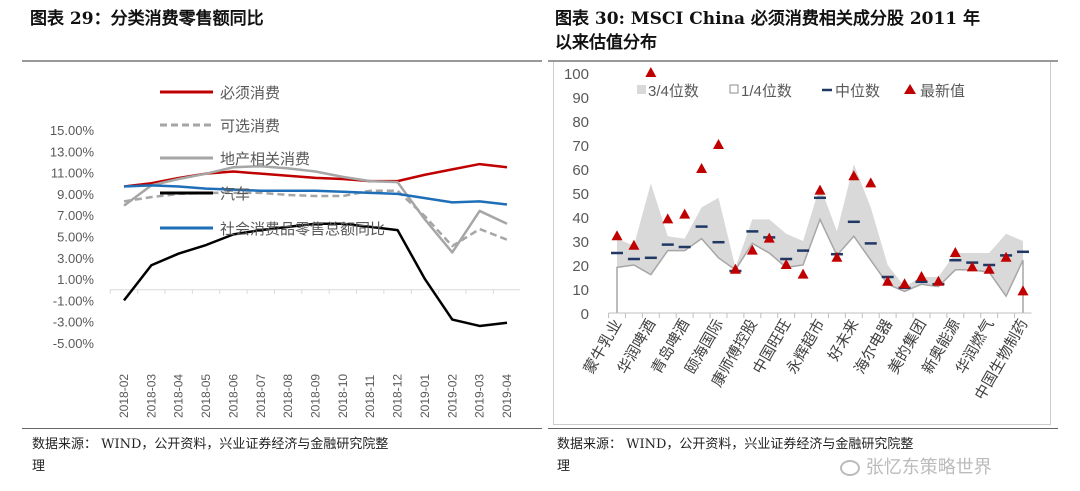  Describe the element at coordinates (766, 91) in the screenshot. I see `legend-label: 1/4位数` at that location.